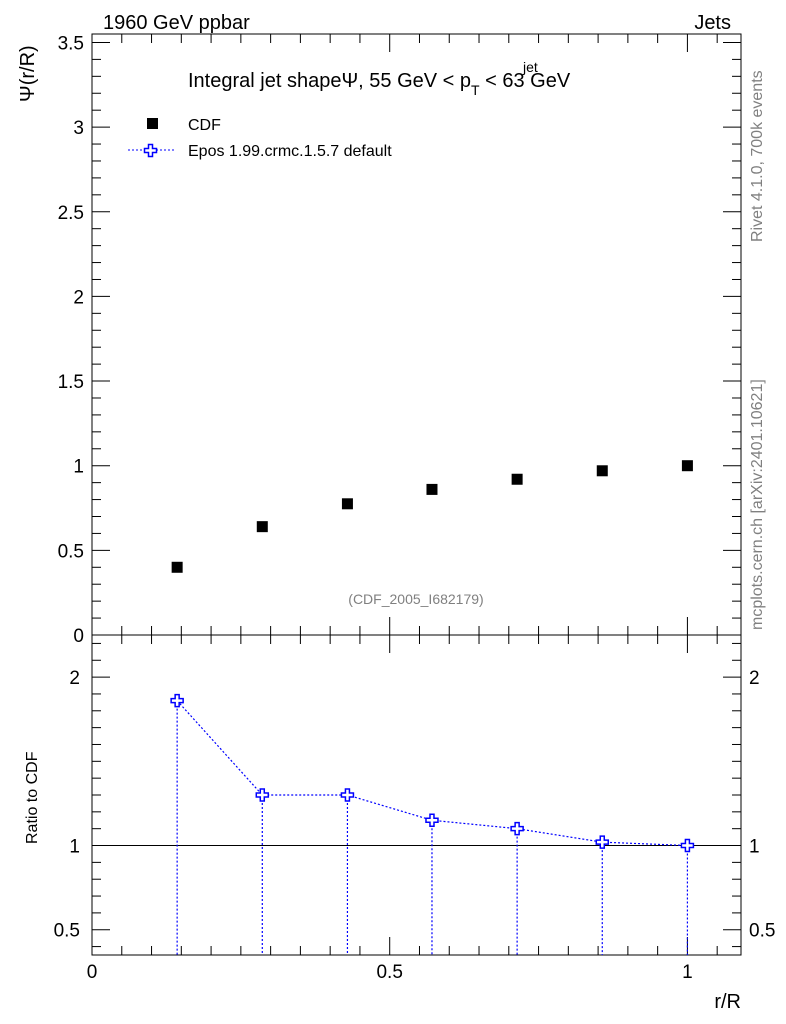 This screenshot has height=1024, width=786. Describe the element at coordinates (78, 297) in the screenshot. I see `y-tick-label: 2` at that location.